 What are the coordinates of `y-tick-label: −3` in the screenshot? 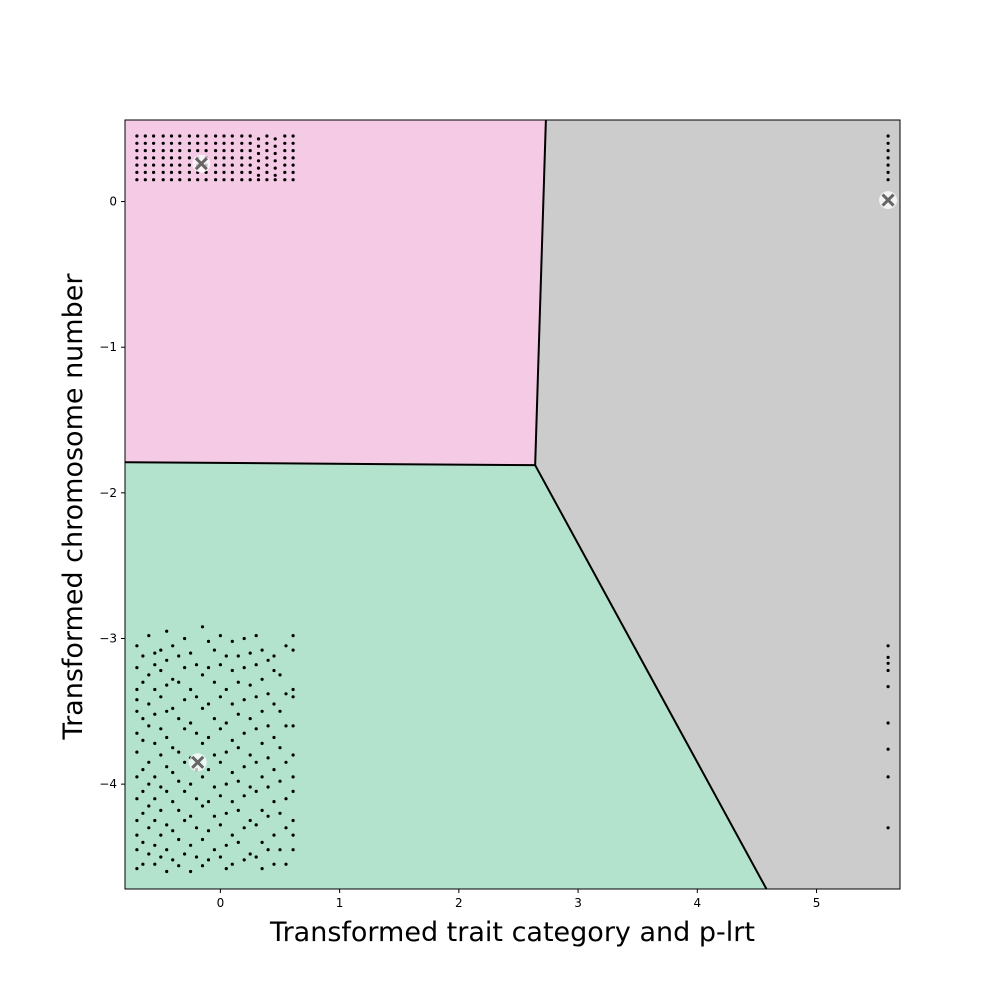 It's located at (108, 638).